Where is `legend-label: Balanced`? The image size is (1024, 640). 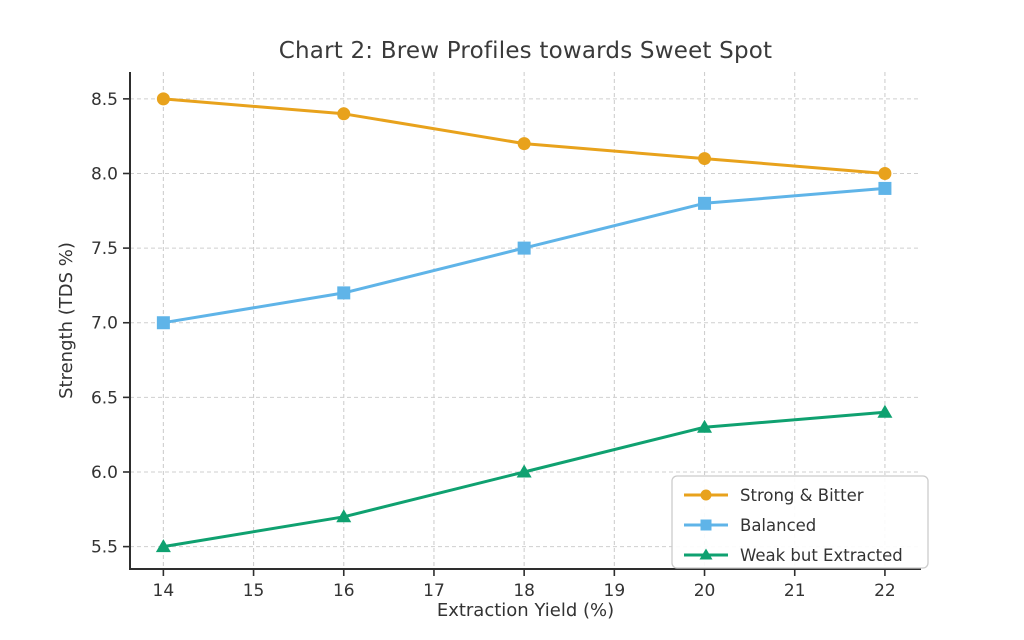 legend-label: Balanced is located at coordinates (778, 525).